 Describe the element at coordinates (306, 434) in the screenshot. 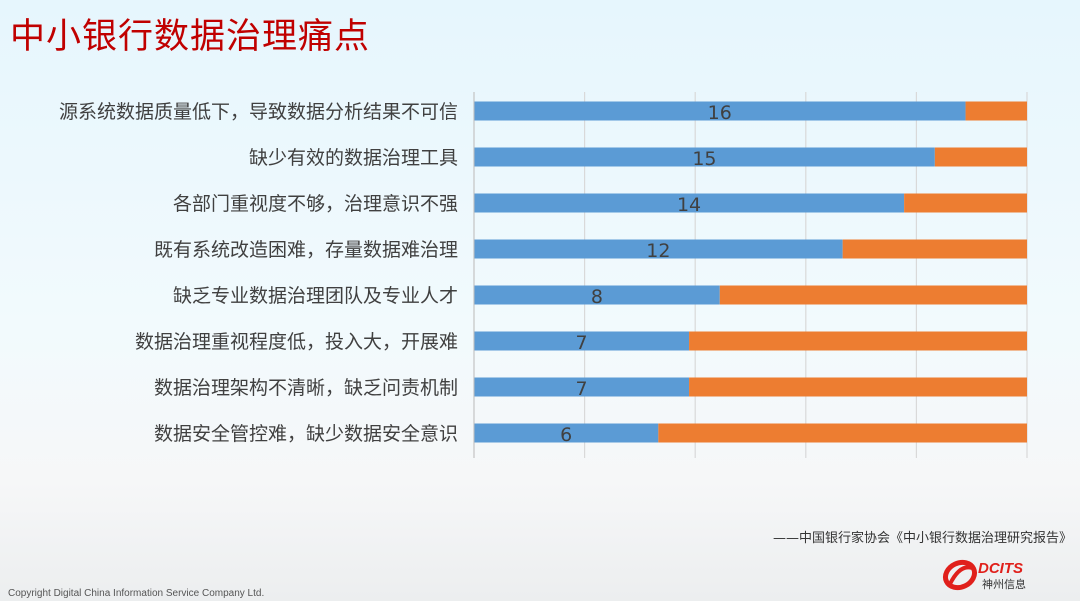

I see `category-label: 数据安全管控难，缺少数据安全意识` at that location.